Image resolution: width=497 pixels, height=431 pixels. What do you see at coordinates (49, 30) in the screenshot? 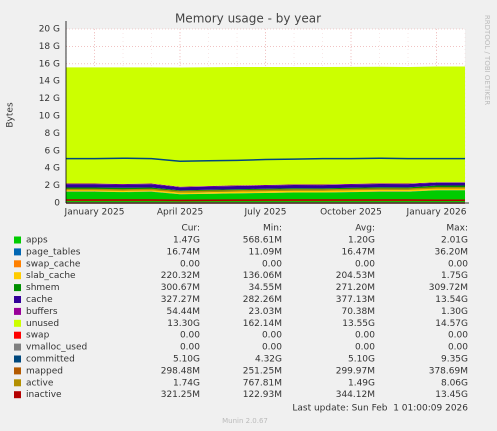
I see `y-tick-label: 20 G` at bounding box center [49, 30].